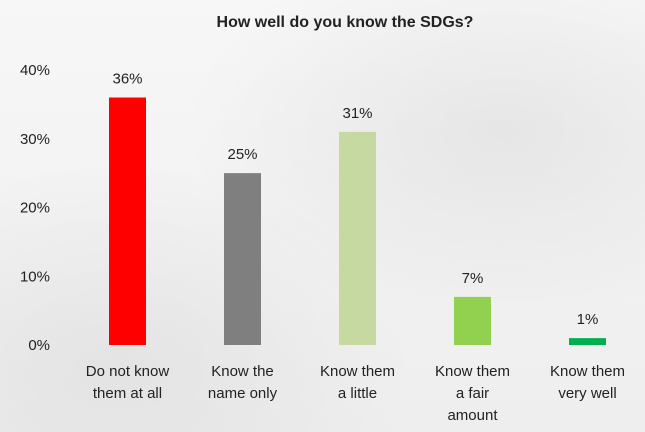  I want to click on y-axis-ticks: 0% 10% 20% 30% 40%, so click(35, 208).